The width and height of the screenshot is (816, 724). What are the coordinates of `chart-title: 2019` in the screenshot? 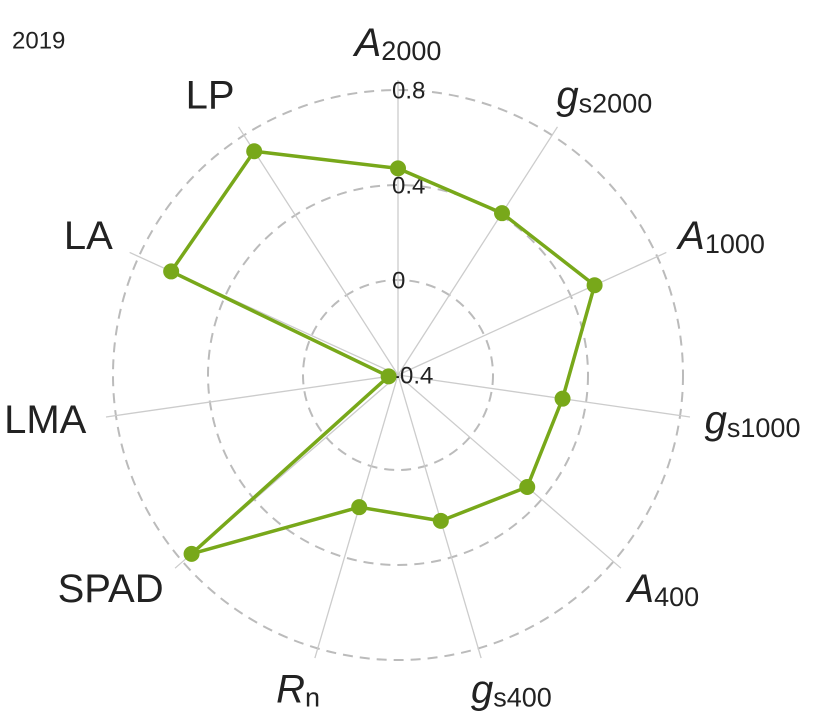 It's located at (38, 40).